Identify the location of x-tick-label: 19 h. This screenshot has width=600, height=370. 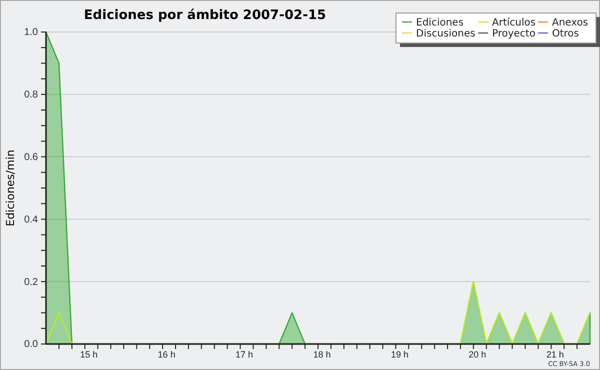
(399, 354).